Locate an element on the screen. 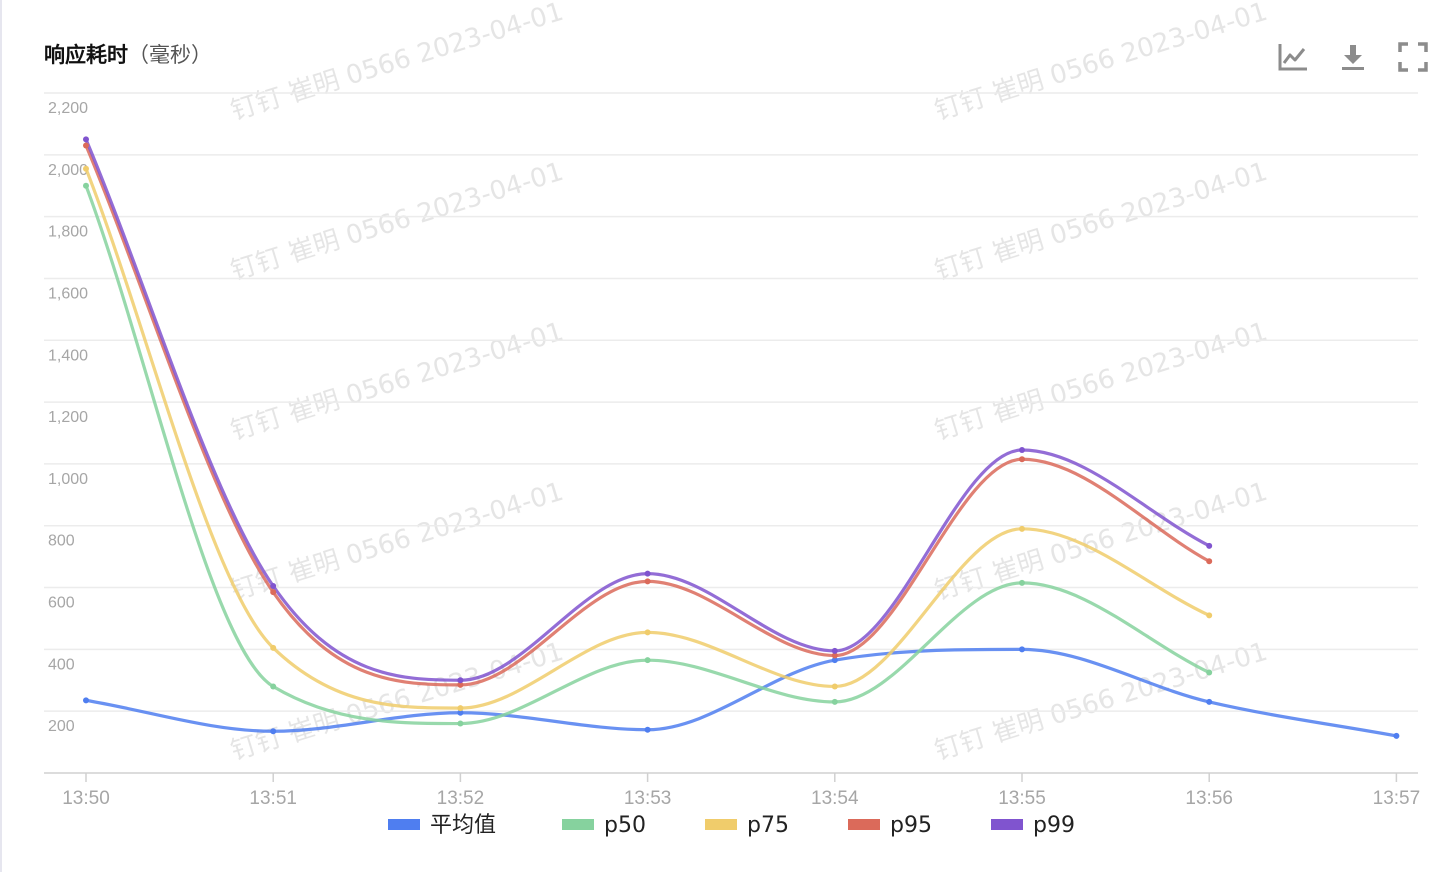  x-tick-label: 13:54 is located at coordinates (835, 798).